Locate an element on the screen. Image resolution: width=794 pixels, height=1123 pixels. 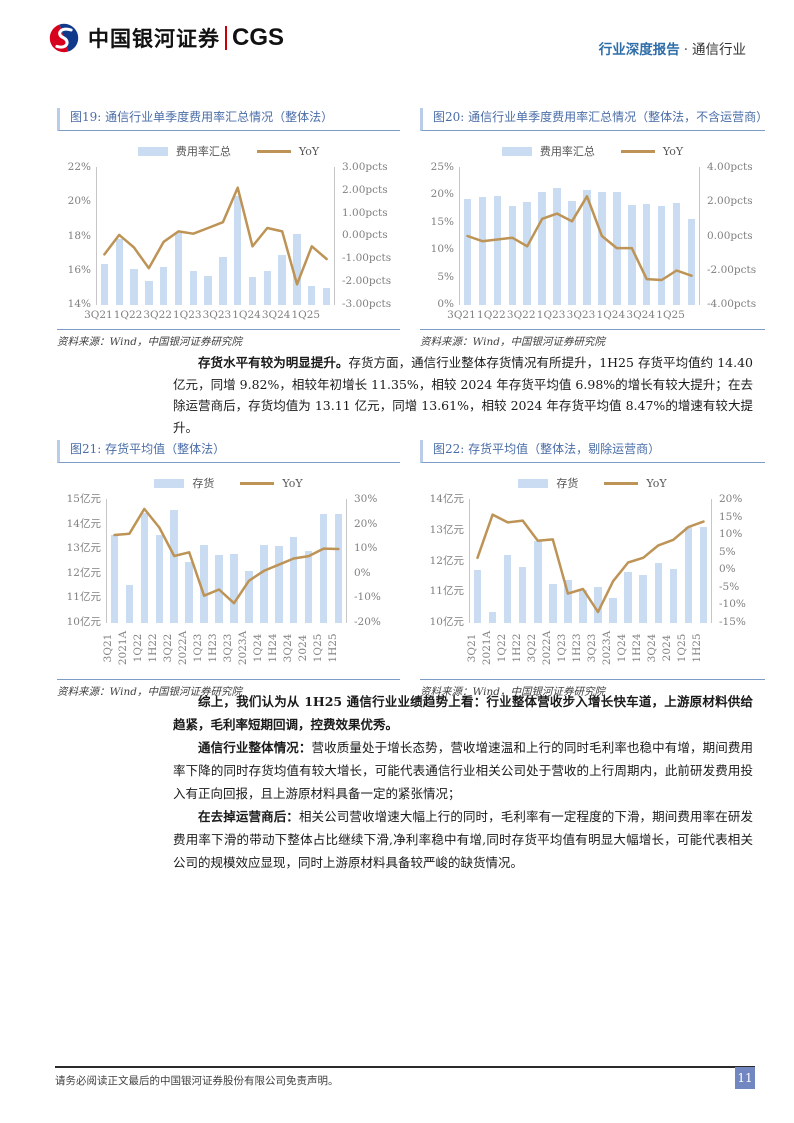
bar-1H23 is located at coordinates (583, 606).